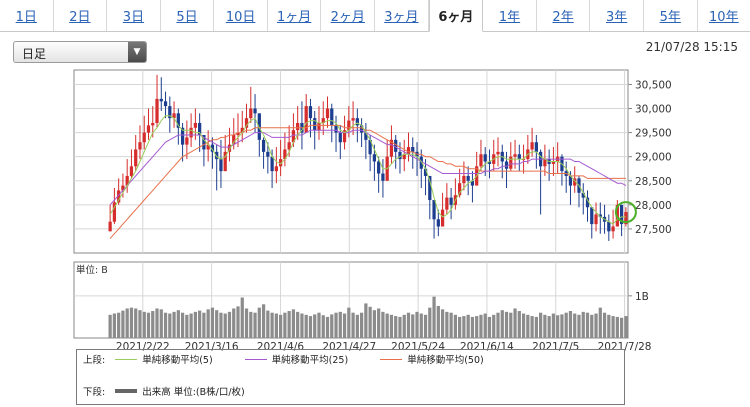 Image resolution: width=750 pixels, height=407 pixels. I want to click on price-tick-label: 27,500, so click(653, 230).